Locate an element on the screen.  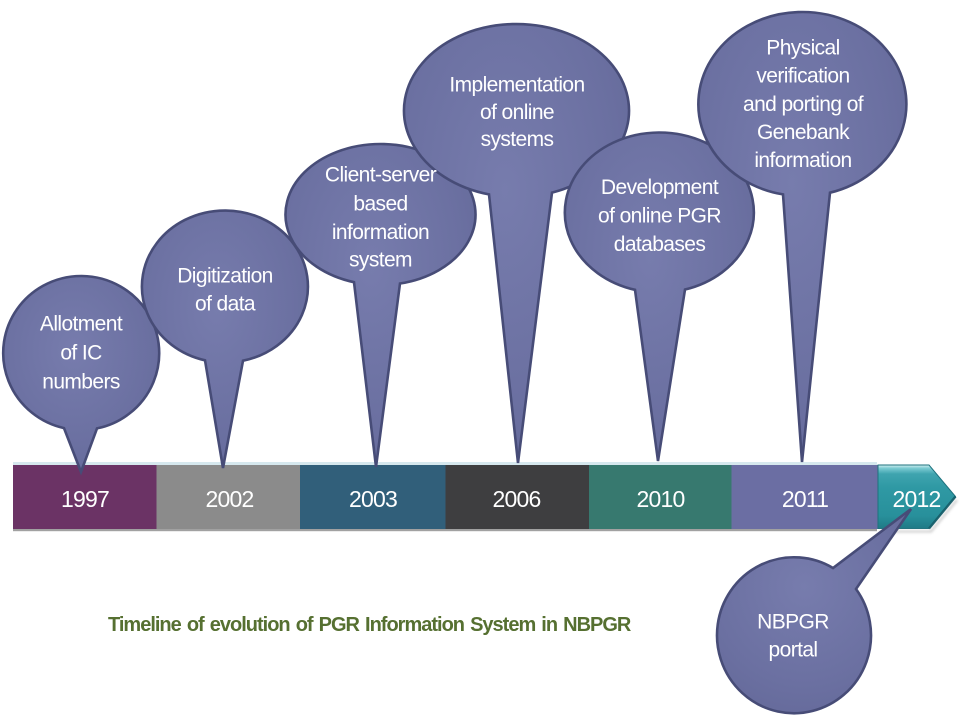
svg-text: Genebank is located at coordinates (803, 132).